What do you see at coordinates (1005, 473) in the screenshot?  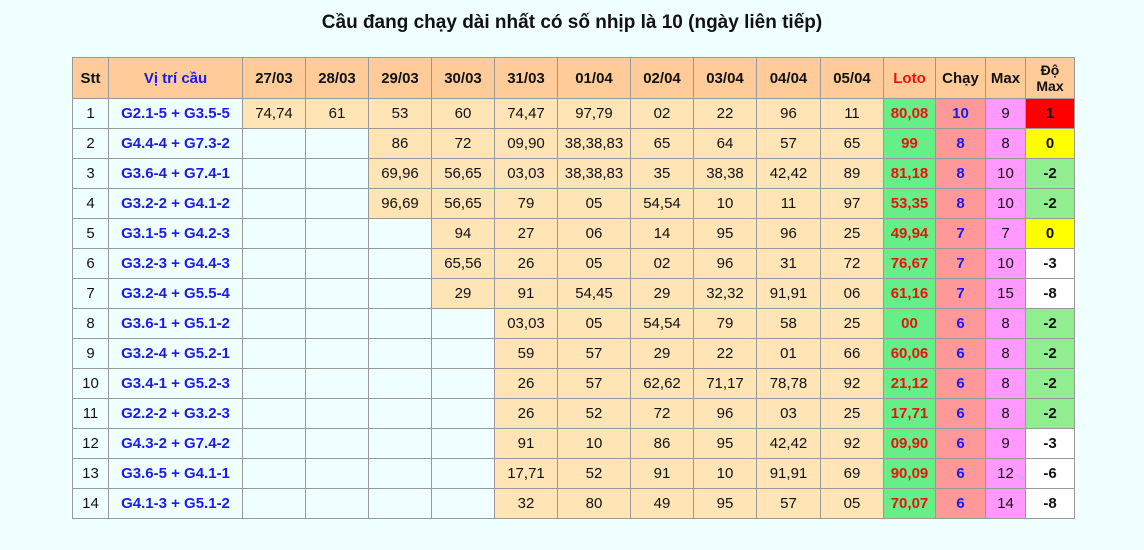 I see `row-max: 12` at bounding box center [1005, 473].